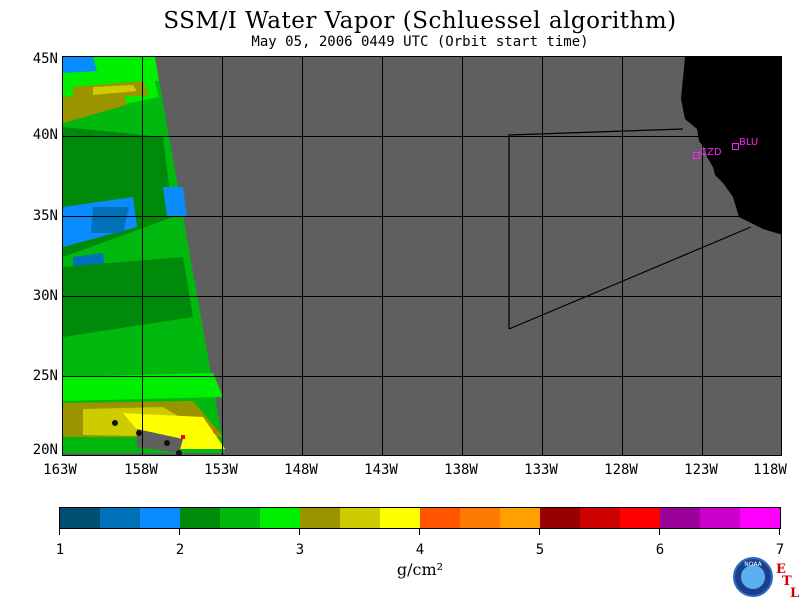 This screenshot has width=800, height=601. Describe the element at coordinates (701, 470) in the screenshot. I see `lon-label: 123W` at that location.